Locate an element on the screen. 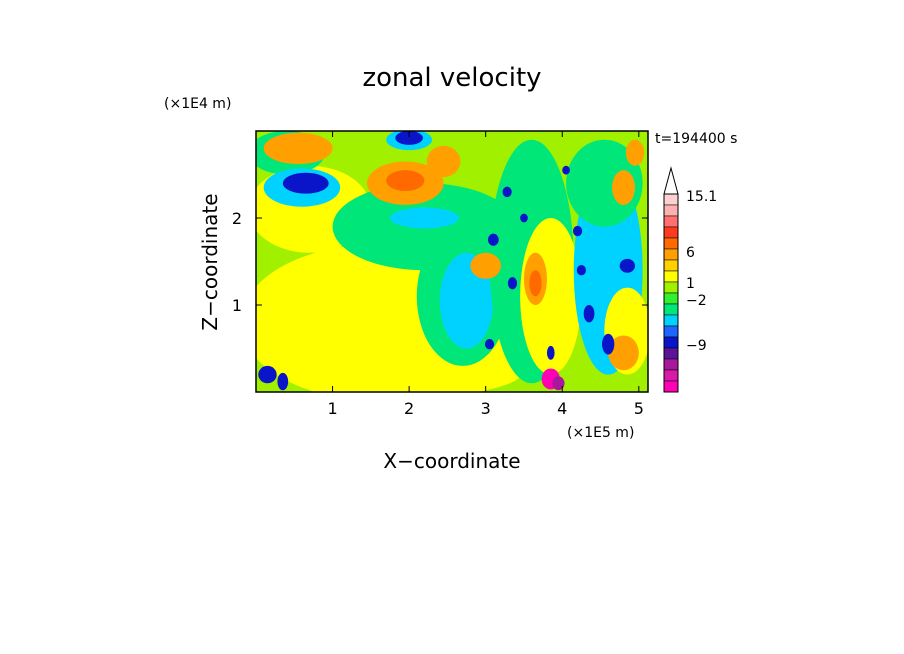 This screenshot has height=654, width=904. x-tick-label: 1 is located at coordinates (332, 408).